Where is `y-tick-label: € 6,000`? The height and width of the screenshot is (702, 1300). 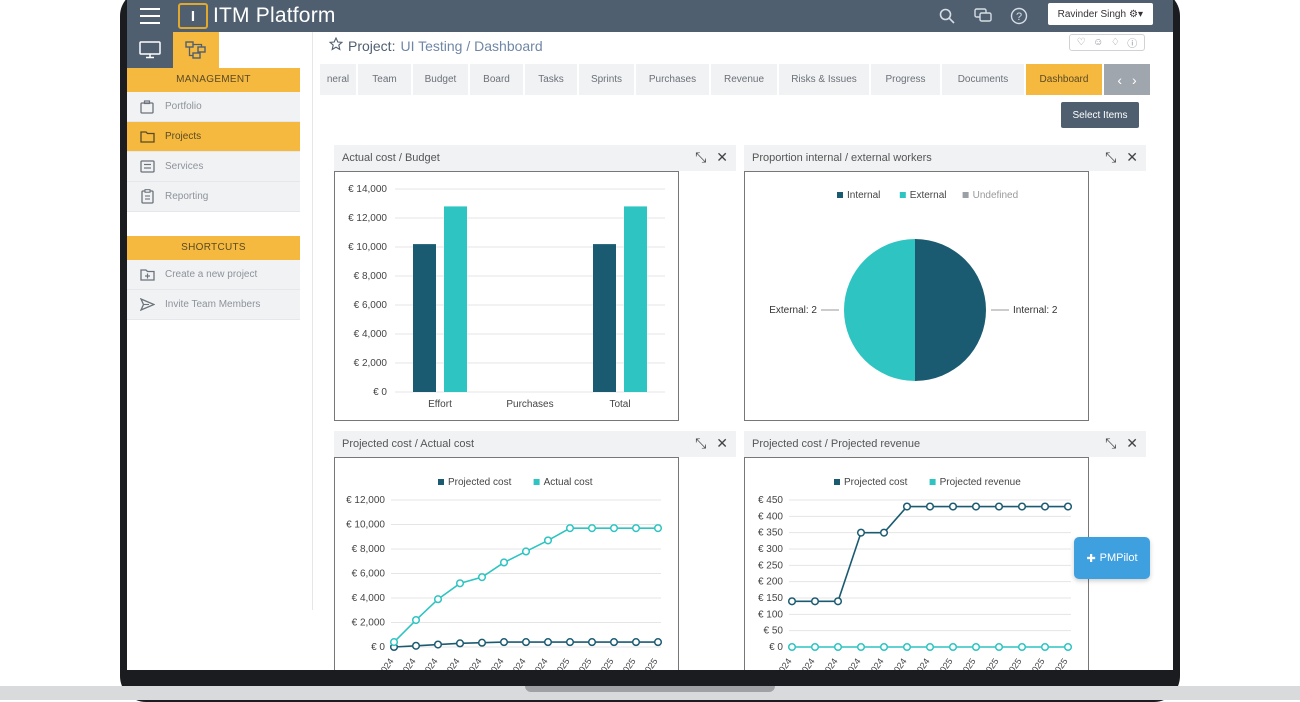 y-tick-label: € 6,000 is located at coordinates (371, 305).